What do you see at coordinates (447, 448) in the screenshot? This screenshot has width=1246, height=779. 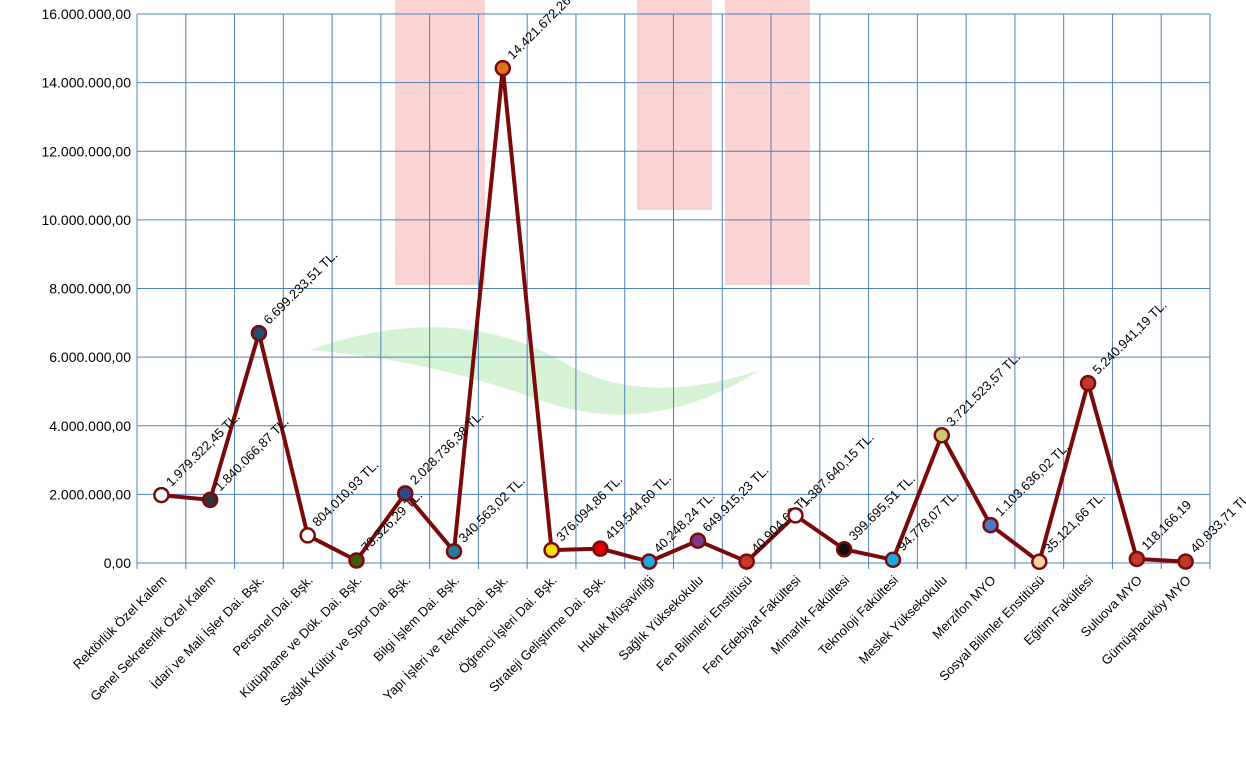 I see `data-label: 2.028.736,38 TL.` at bounding box center [447, 448].